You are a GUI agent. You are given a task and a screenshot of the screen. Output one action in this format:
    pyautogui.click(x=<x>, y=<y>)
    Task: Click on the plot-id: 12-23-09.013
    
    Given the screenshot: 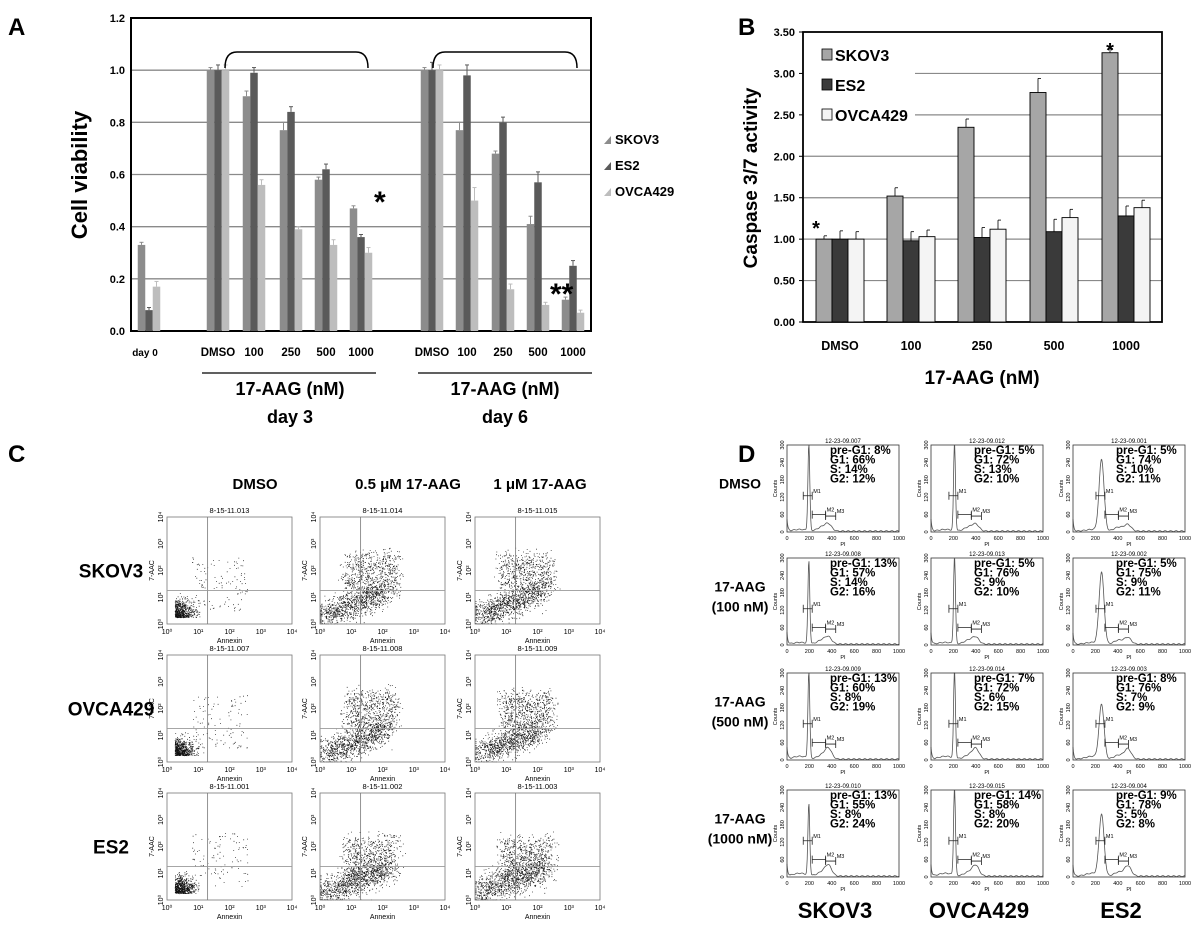 What is the action you would take?
    pyautogui.click(x=987, y=555)
    